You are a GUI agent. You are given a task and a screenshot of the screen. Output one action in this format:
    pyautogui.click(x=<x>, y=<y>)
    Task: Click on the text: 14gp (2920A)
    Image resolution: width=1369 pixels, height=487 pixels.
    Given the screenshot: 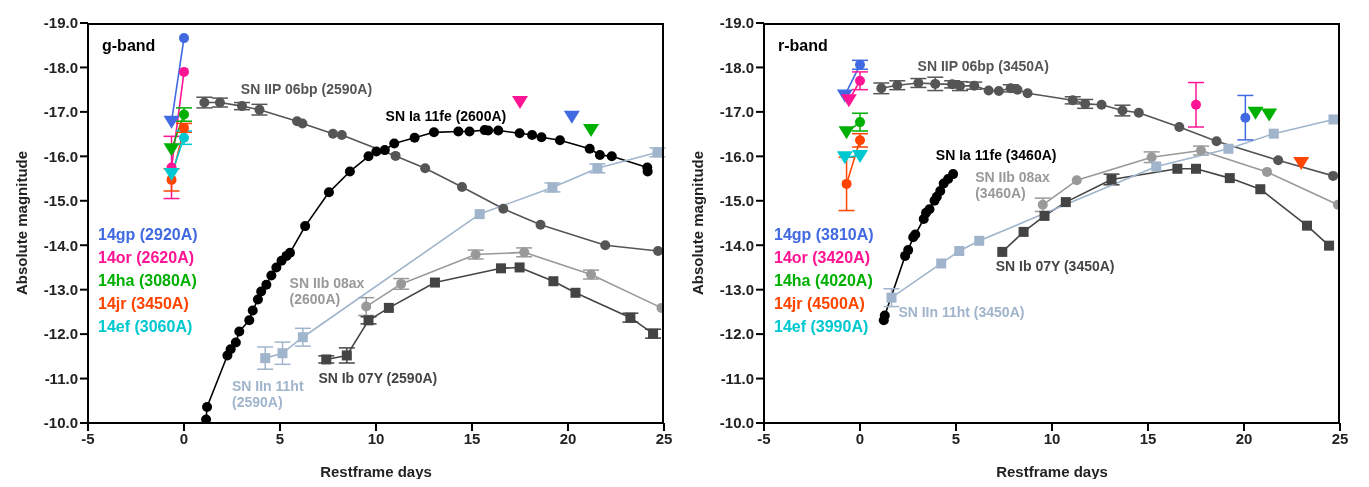 What is the action you would take?
    pyautogui.click(x=148, y=235)
    